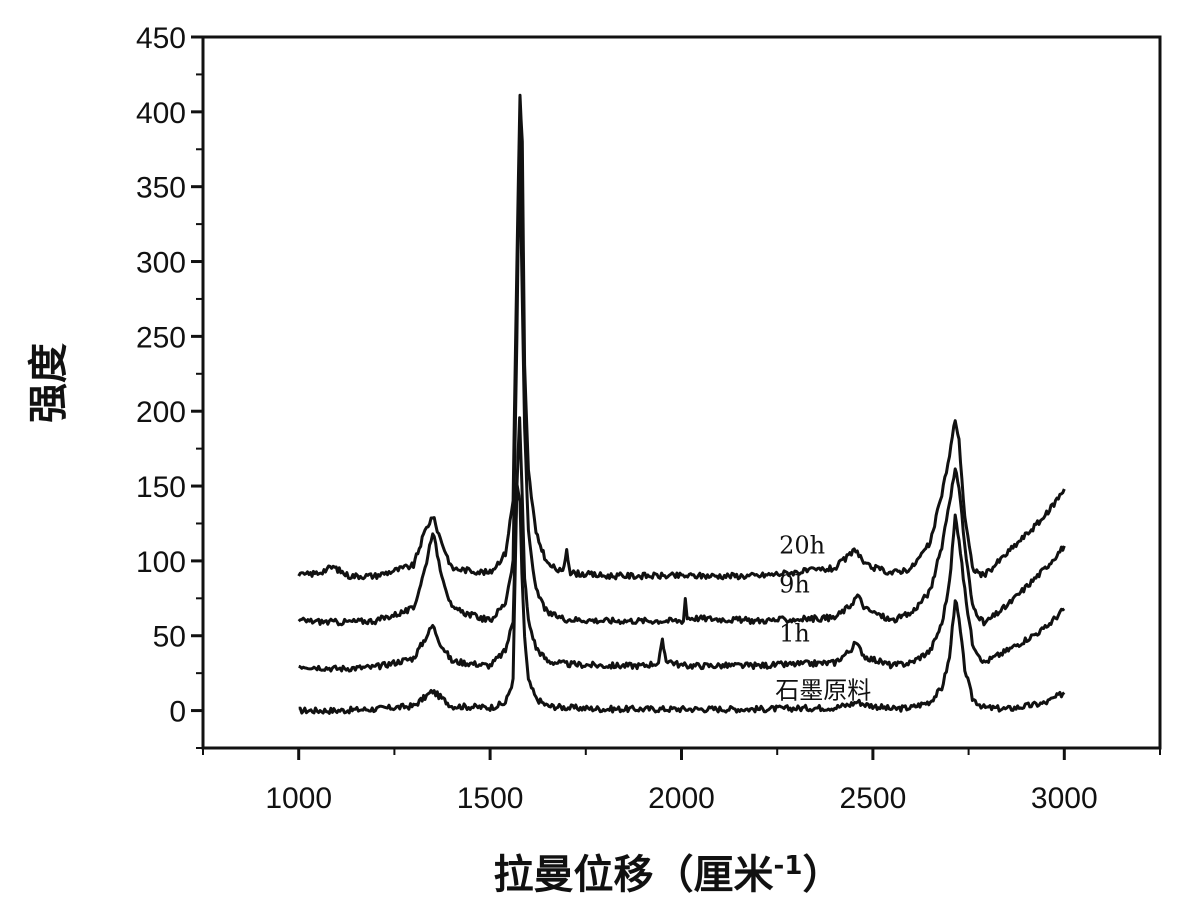 The width and height of the screenshot is (1200, 918). Describe the element at coordinates (161, 113) in the screenshot. I see `y-tick-label: 400` at that location.